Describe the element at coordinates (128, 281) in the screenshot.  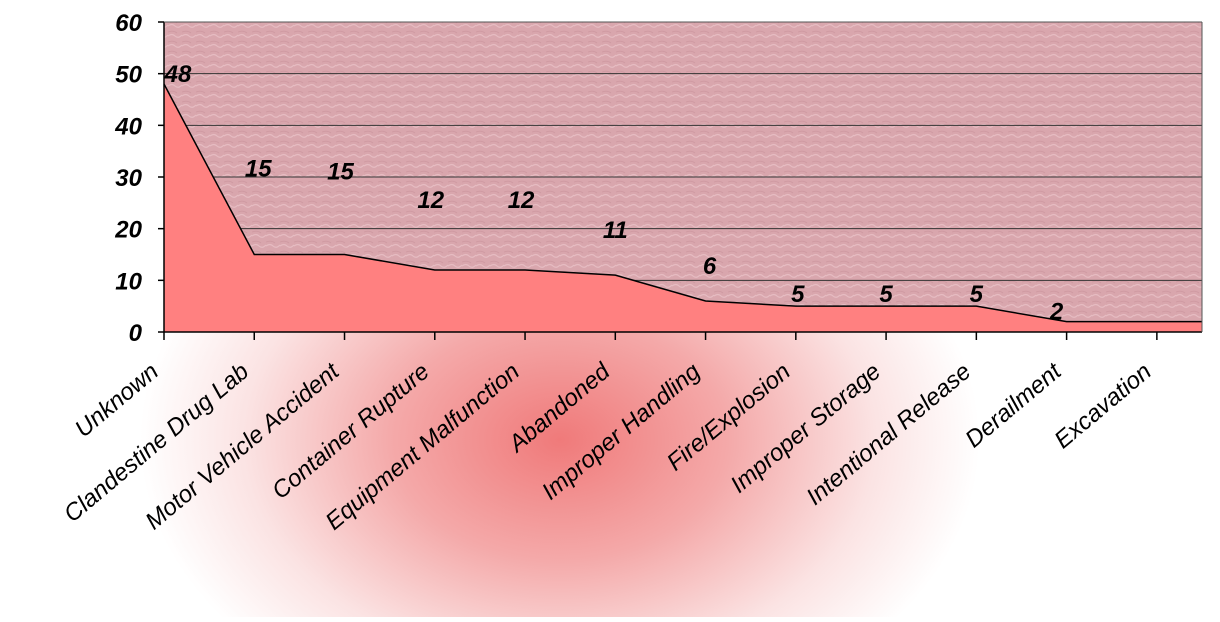
I see `y-tick-label: 10` at that location.